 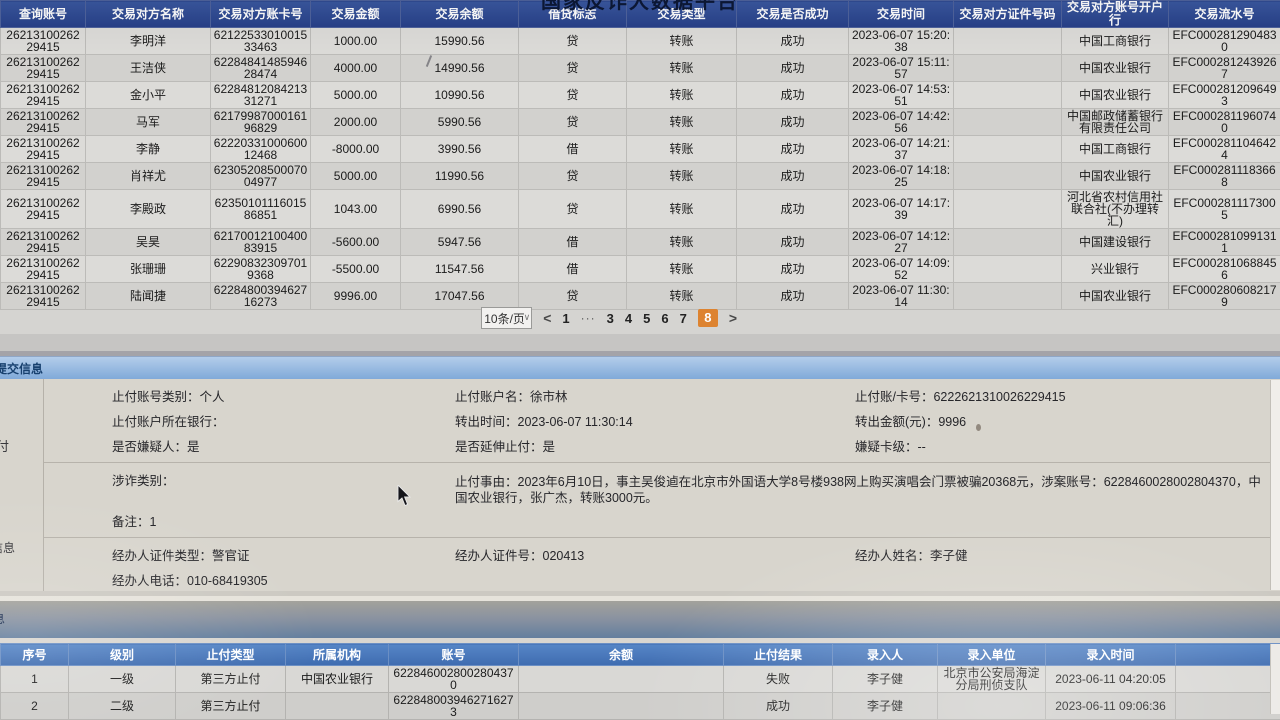 What do you see at coordinates (566, 318) in the screenshot?
I see `page-button: 1` at bounding box center [566, 318].